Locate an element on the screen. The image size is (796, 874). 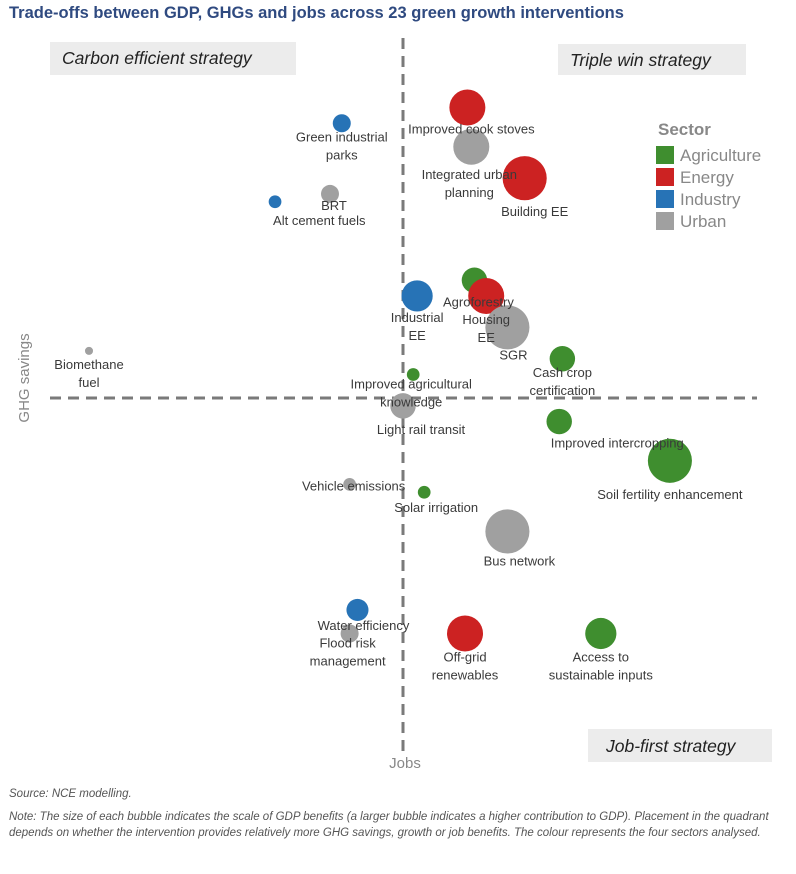
bubble-label-vehicle-emissions: Vehicle emissions is located at coordinates (354, 485).